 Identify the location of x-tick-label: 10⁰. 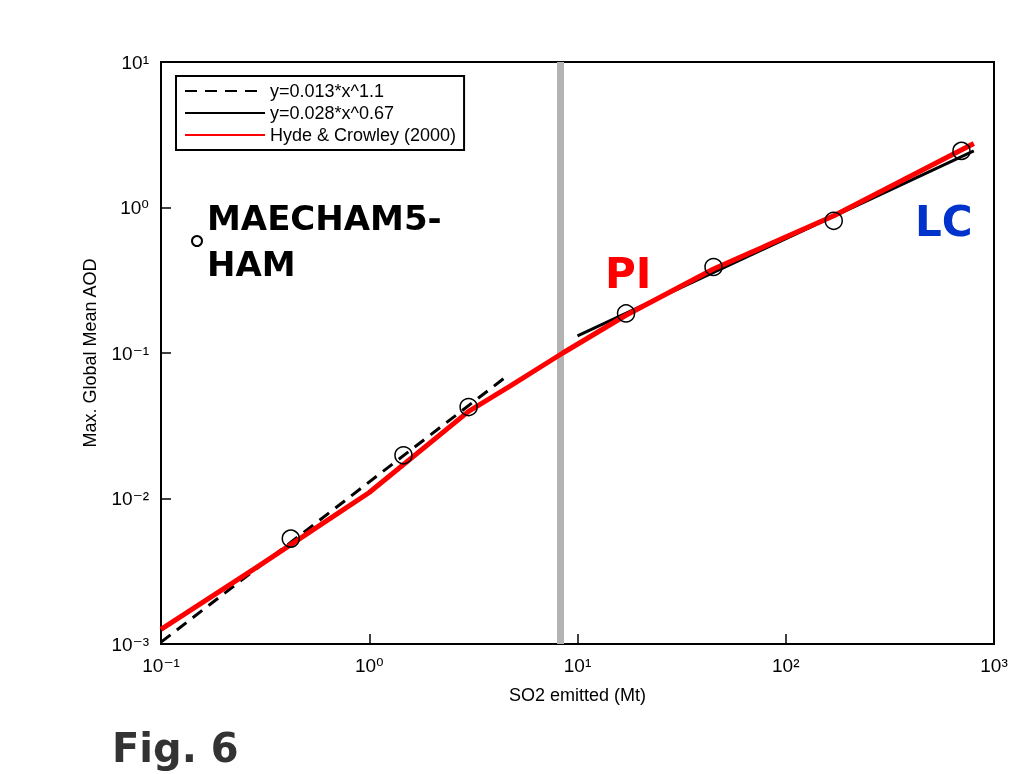
(369, 665).